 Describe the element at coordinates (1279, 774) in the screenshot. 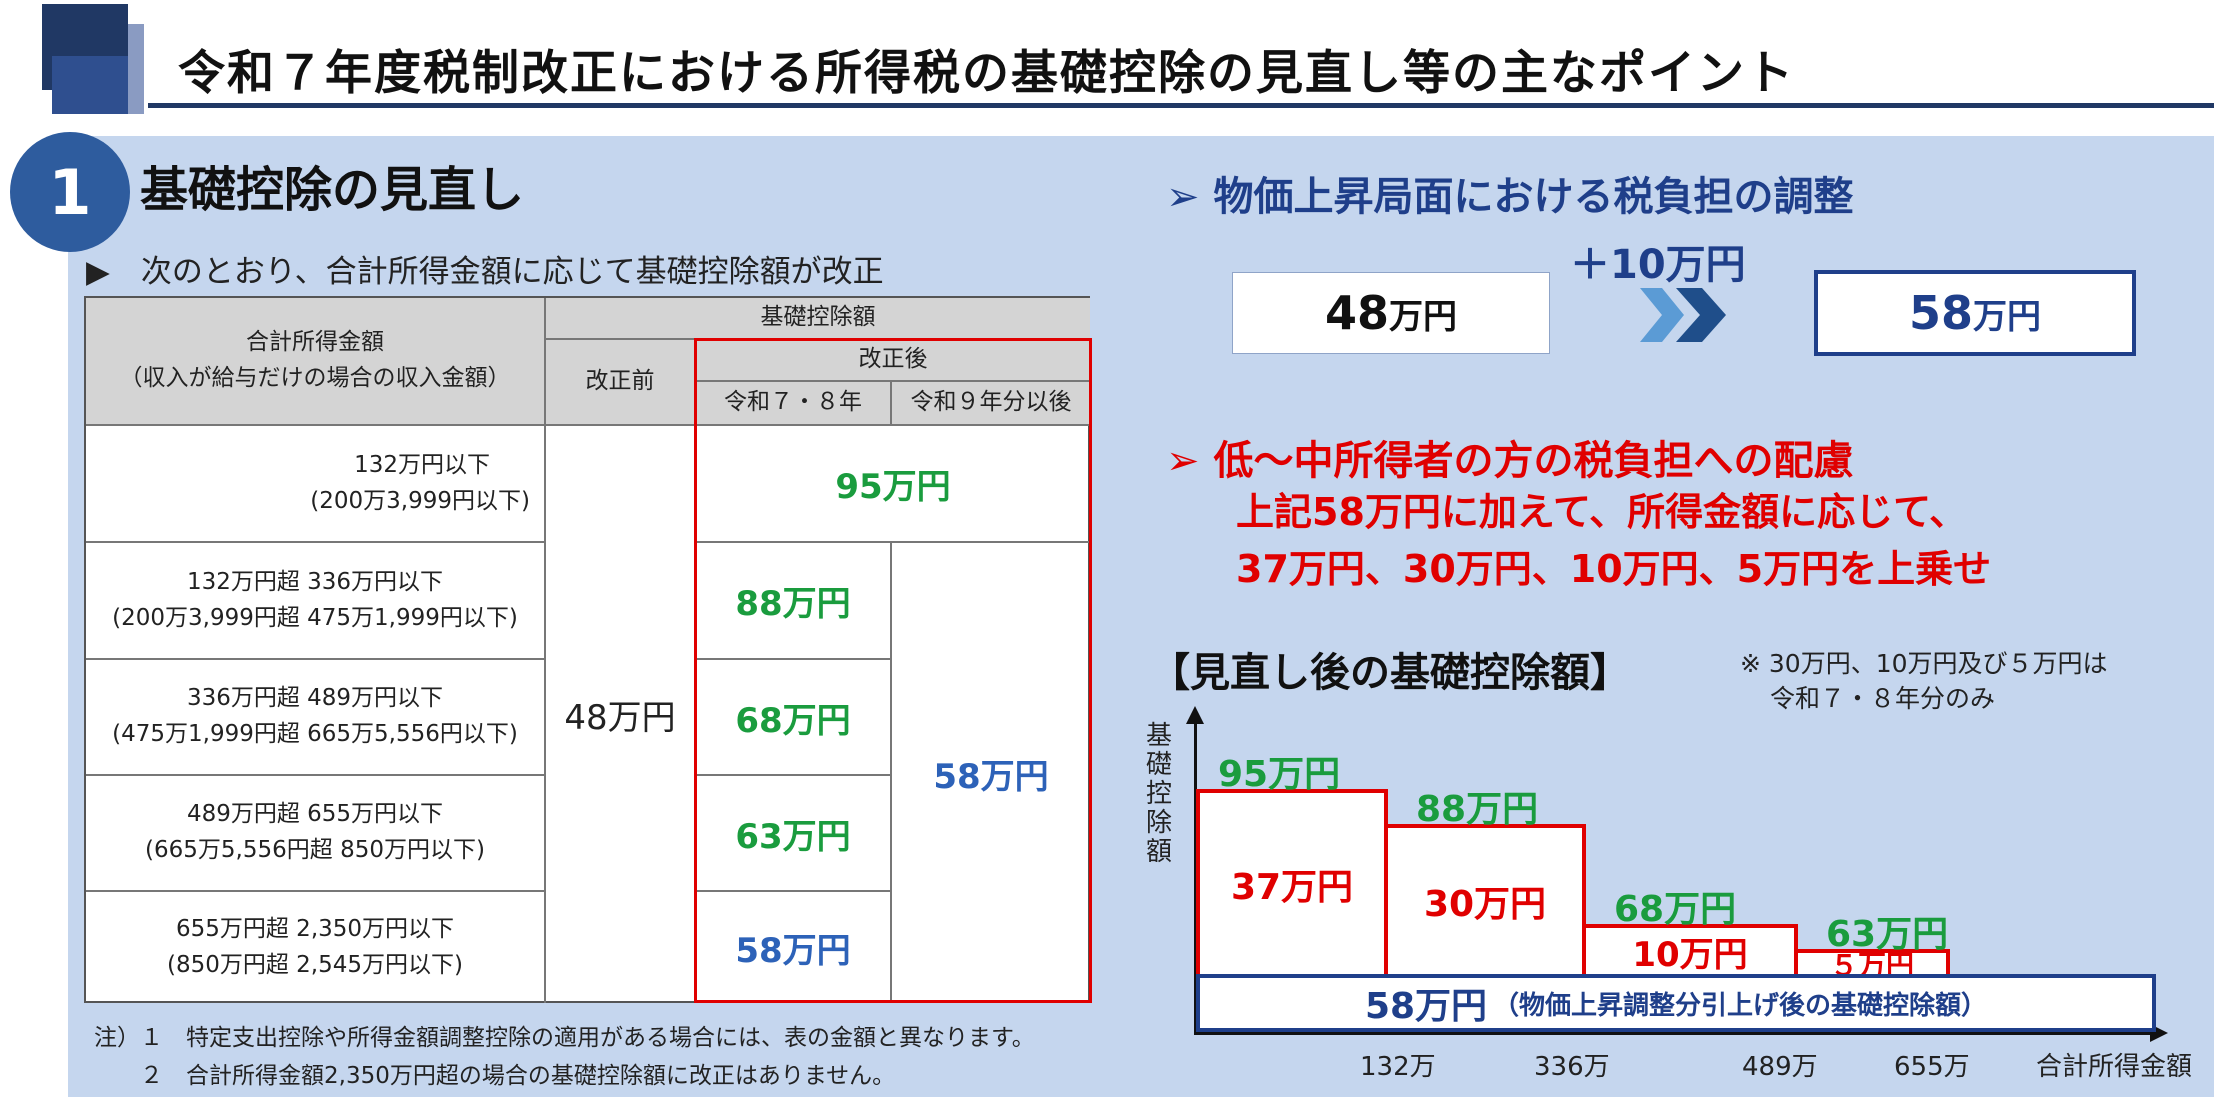

I see `chart-bar-total-label: 95万円` at that location.